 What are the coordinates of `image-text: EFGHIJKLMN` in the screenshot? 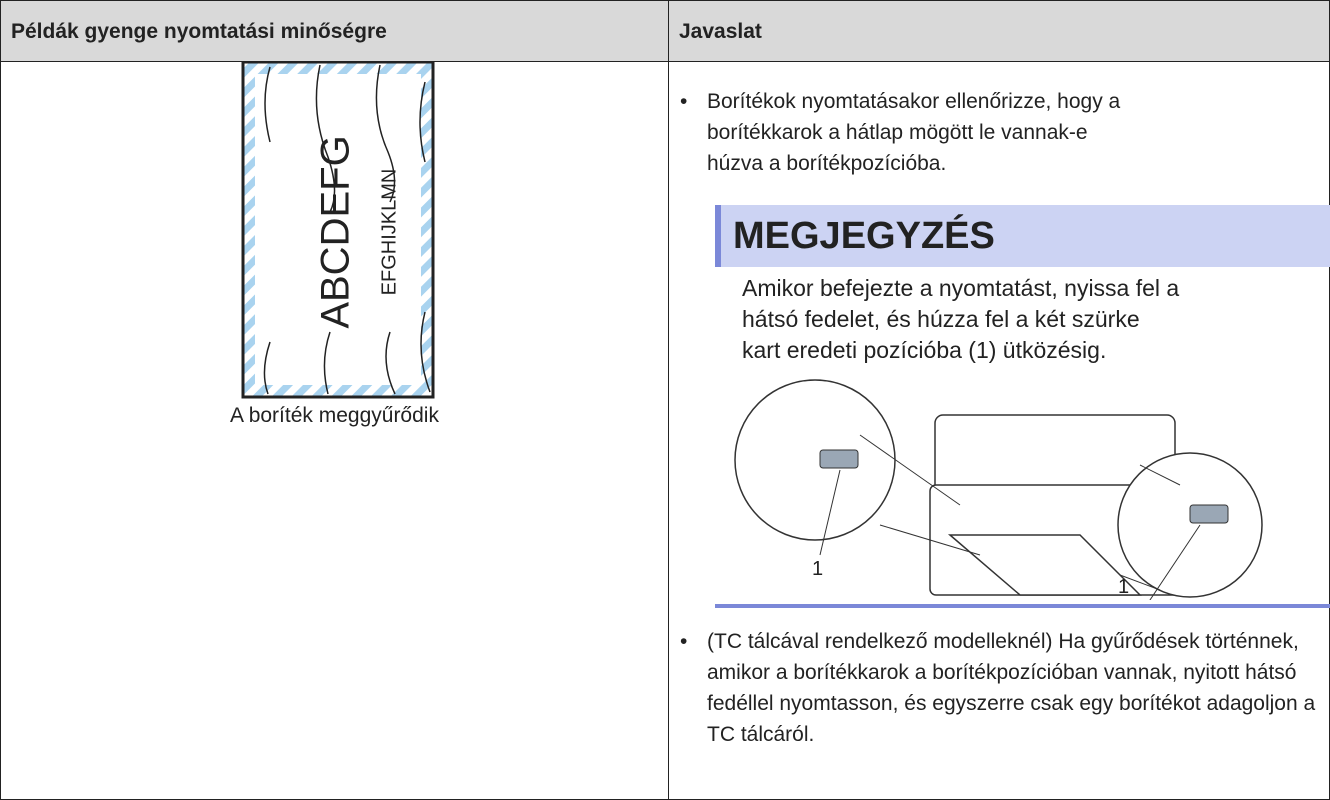 It's located at (389, 232).